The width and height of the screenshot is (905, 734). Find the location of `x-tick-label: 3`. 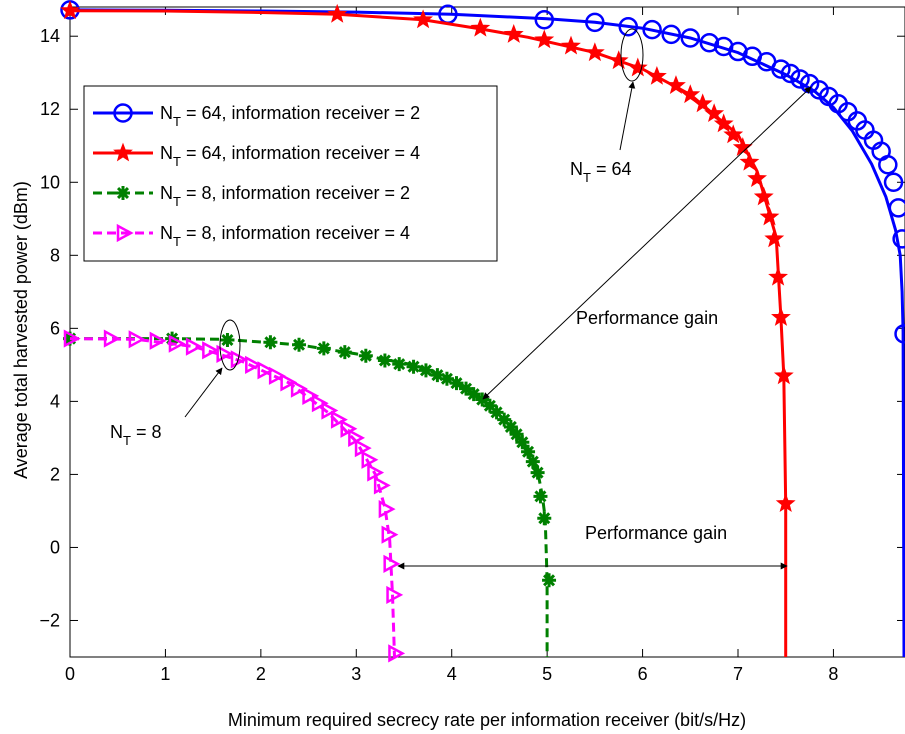

x-tick-label: 3 is located at coordinates (356, 674).